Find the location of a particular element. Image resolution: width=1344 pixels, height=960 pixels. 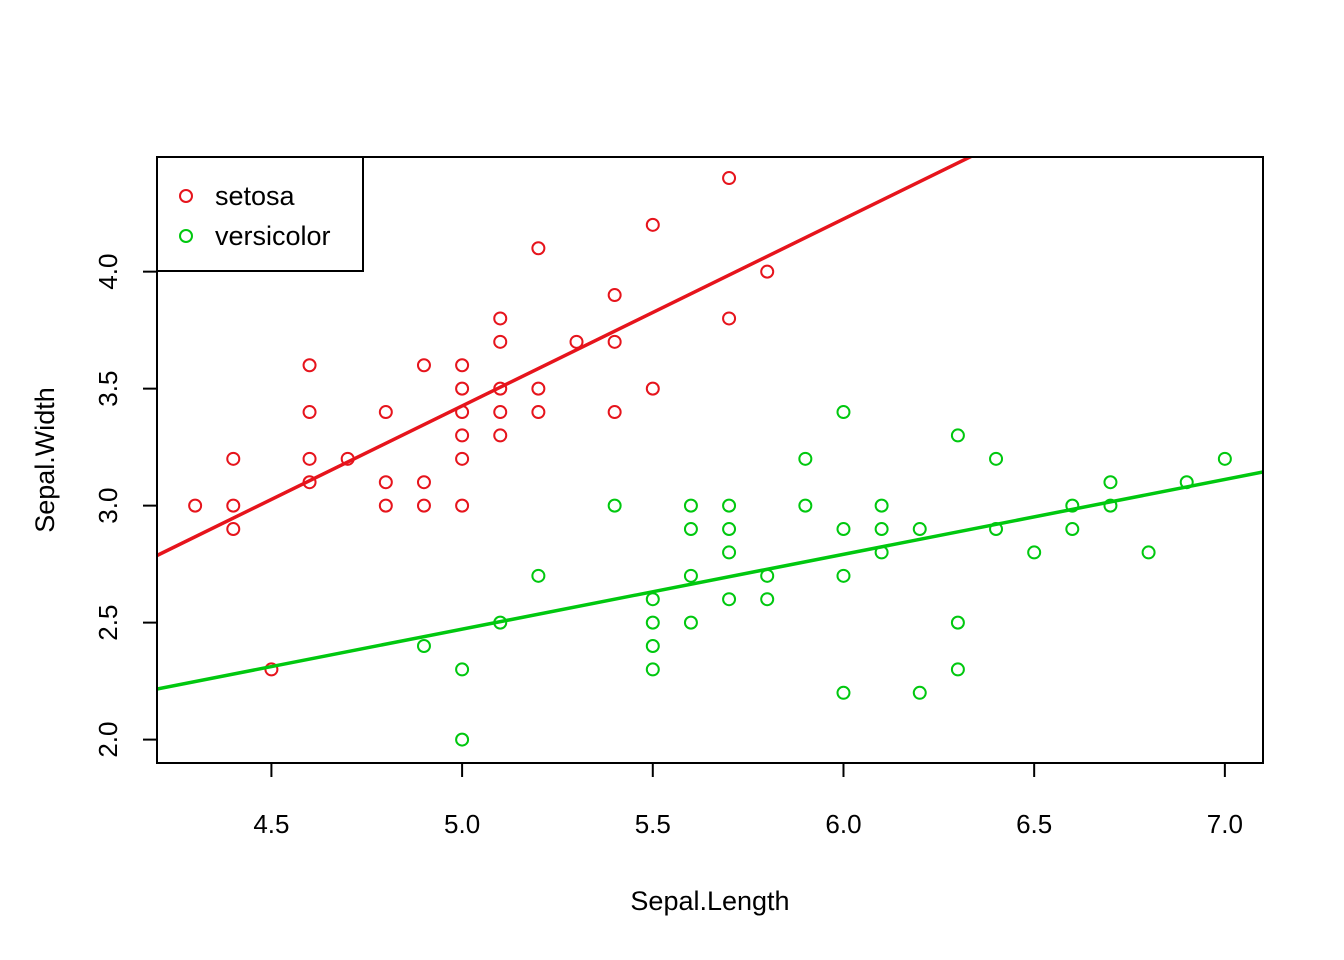

y-axis-label: Sepal.Width is located at coordinates (45, 460).